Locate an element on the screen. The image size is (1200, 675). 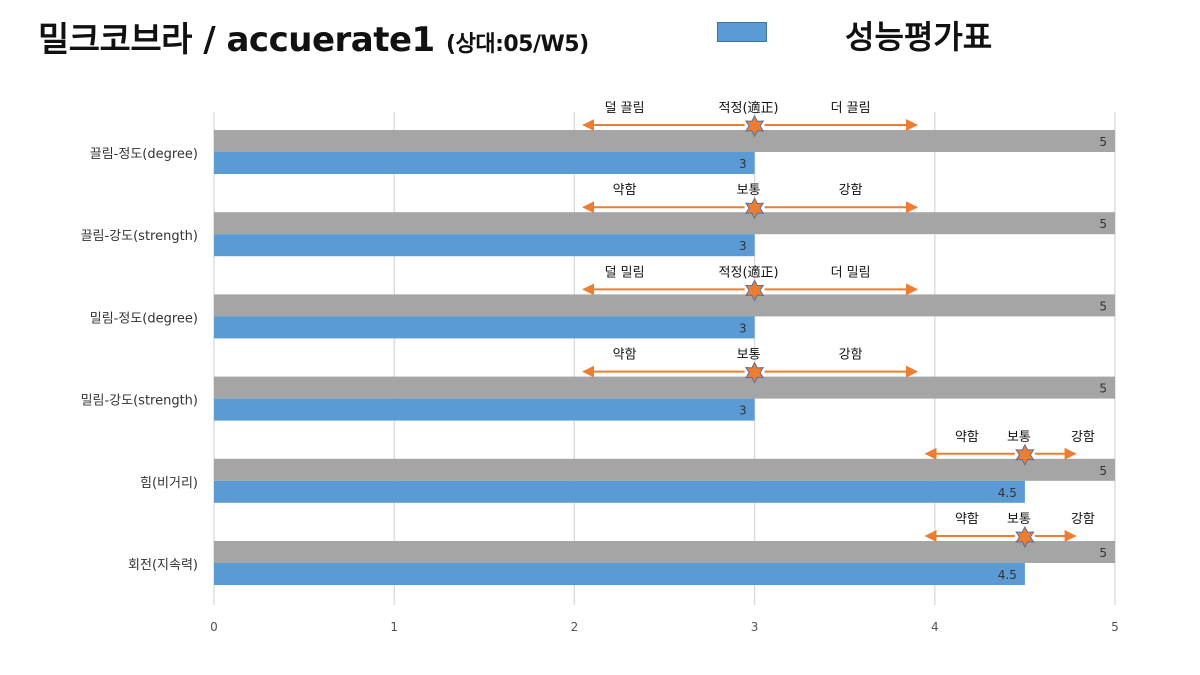
x-tick-label: 1 is located at coordinates (394, 627).